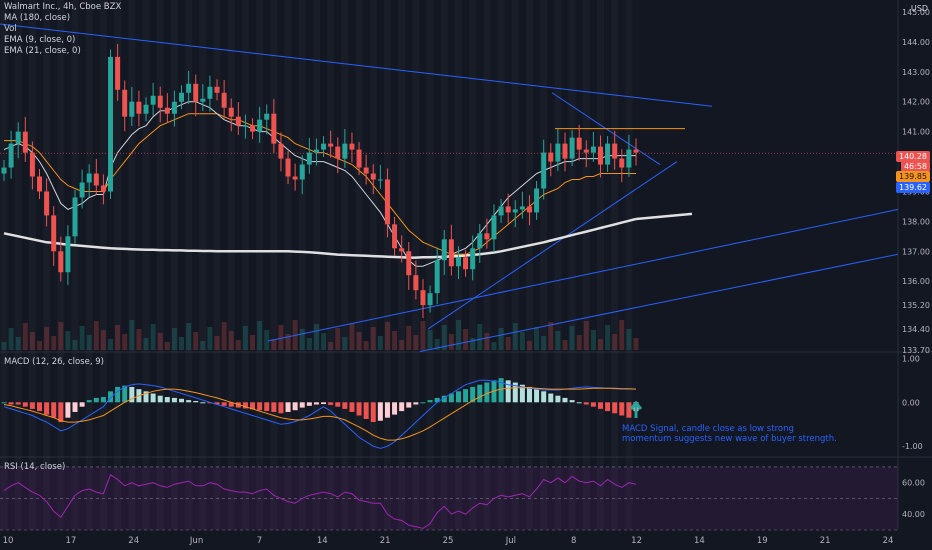 Image resolution: width=932 pixels, height=550 pixels. Describe the element at coordinates (916, 281) in the screenshot. I see `y-tick-label: 136.00` at that location.